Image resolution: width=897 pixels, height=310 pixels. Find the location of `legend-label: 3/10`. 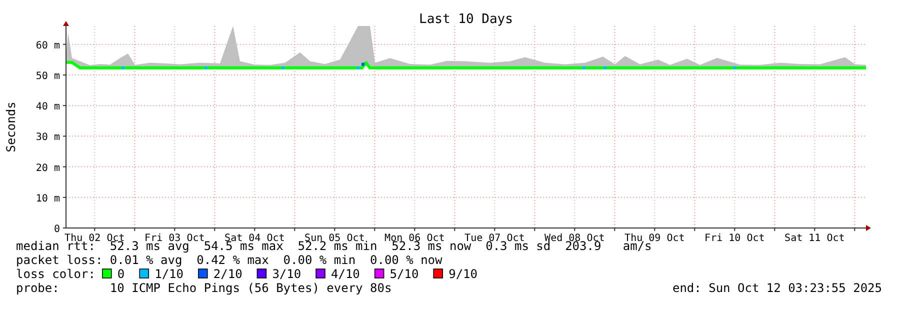

legend-label: 3/10 is located at coordinates (287, 274).